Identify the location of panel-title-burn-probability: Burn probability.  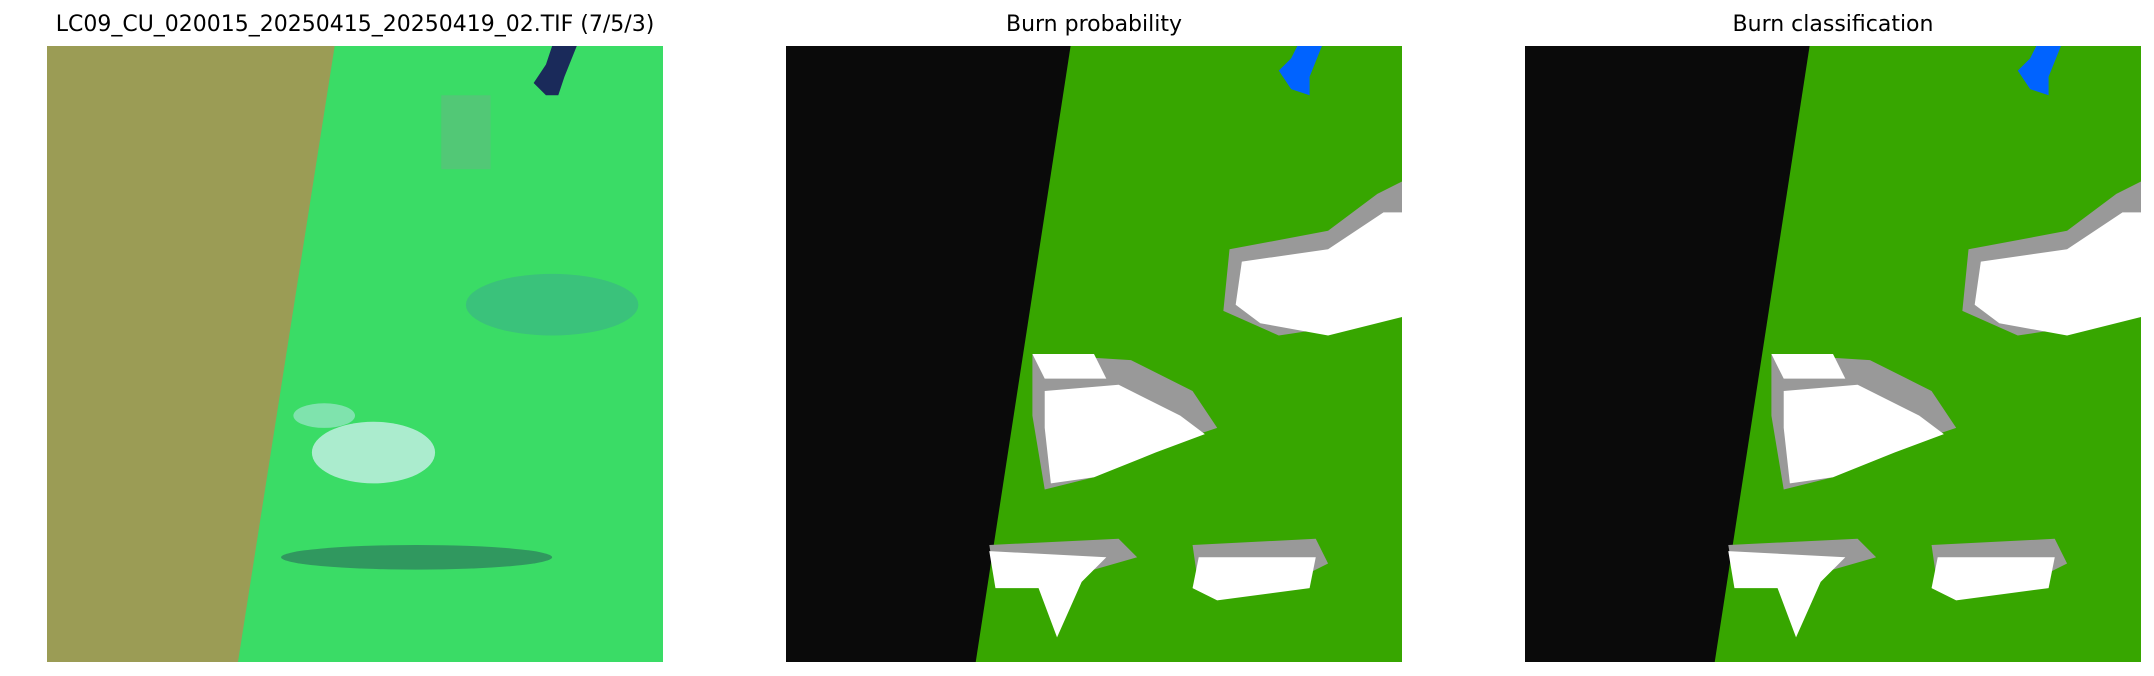
(1093, 24).